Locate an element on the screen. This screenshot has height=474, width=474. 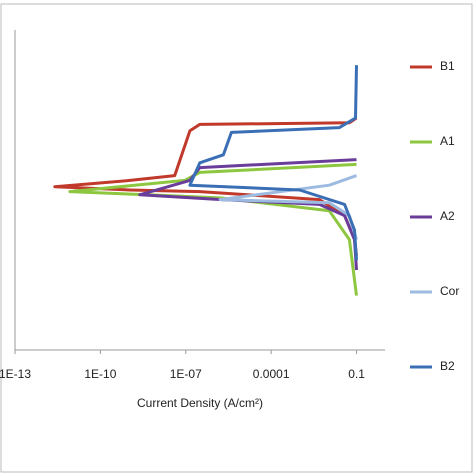
legend-label: B1 is located at coordinates (447, 66).